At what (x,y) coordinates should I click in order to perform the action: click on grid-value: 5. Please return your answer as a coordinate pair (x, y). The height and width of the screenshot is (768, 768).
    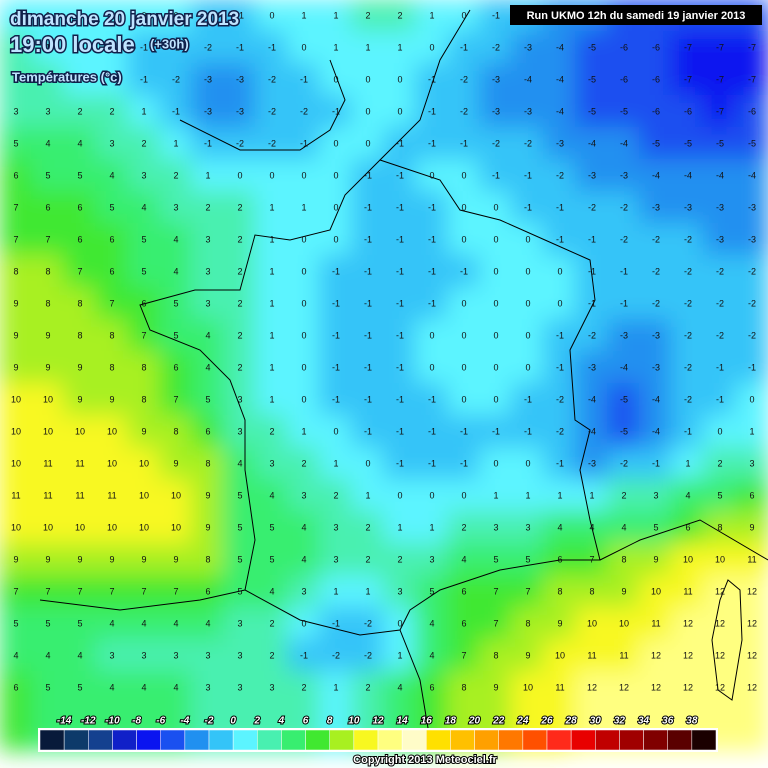
    Looking at the image, I should click on (271, 559).